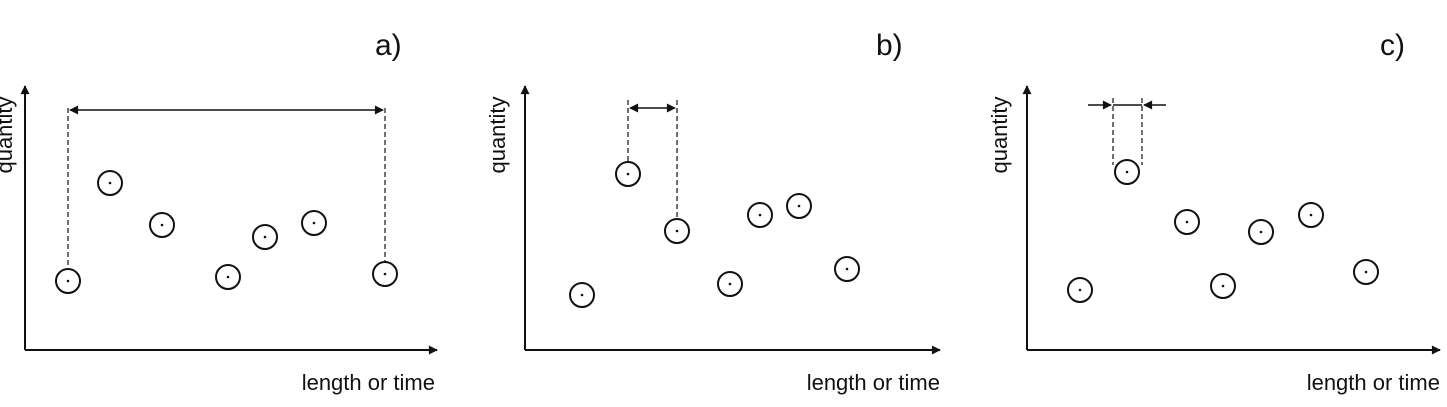  Describe the element at coordinates (889, 45) in the screenshot. I see `panel-label: b)` at that location.